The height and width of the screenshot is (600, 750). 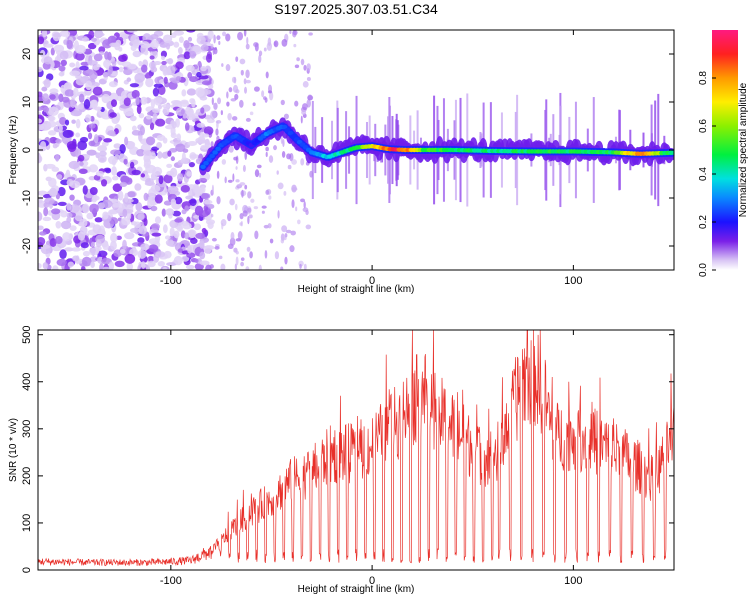 What do you see at coordinates (372, 581) in the screenshot?
I see `snr-x-tick-label: 0` at bounding box center [372, 581].